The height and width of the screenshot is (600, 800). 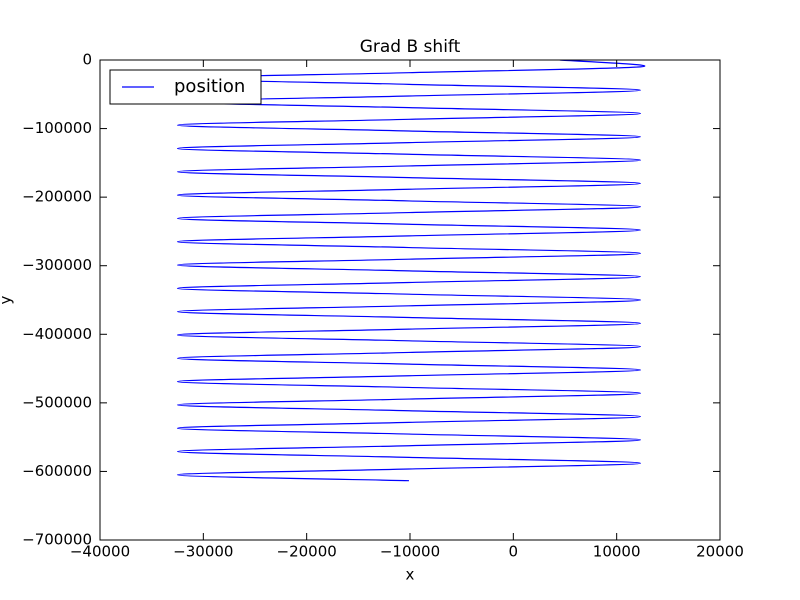 I want to click on y-tick-label: −100000, so click(x=57, y=128).